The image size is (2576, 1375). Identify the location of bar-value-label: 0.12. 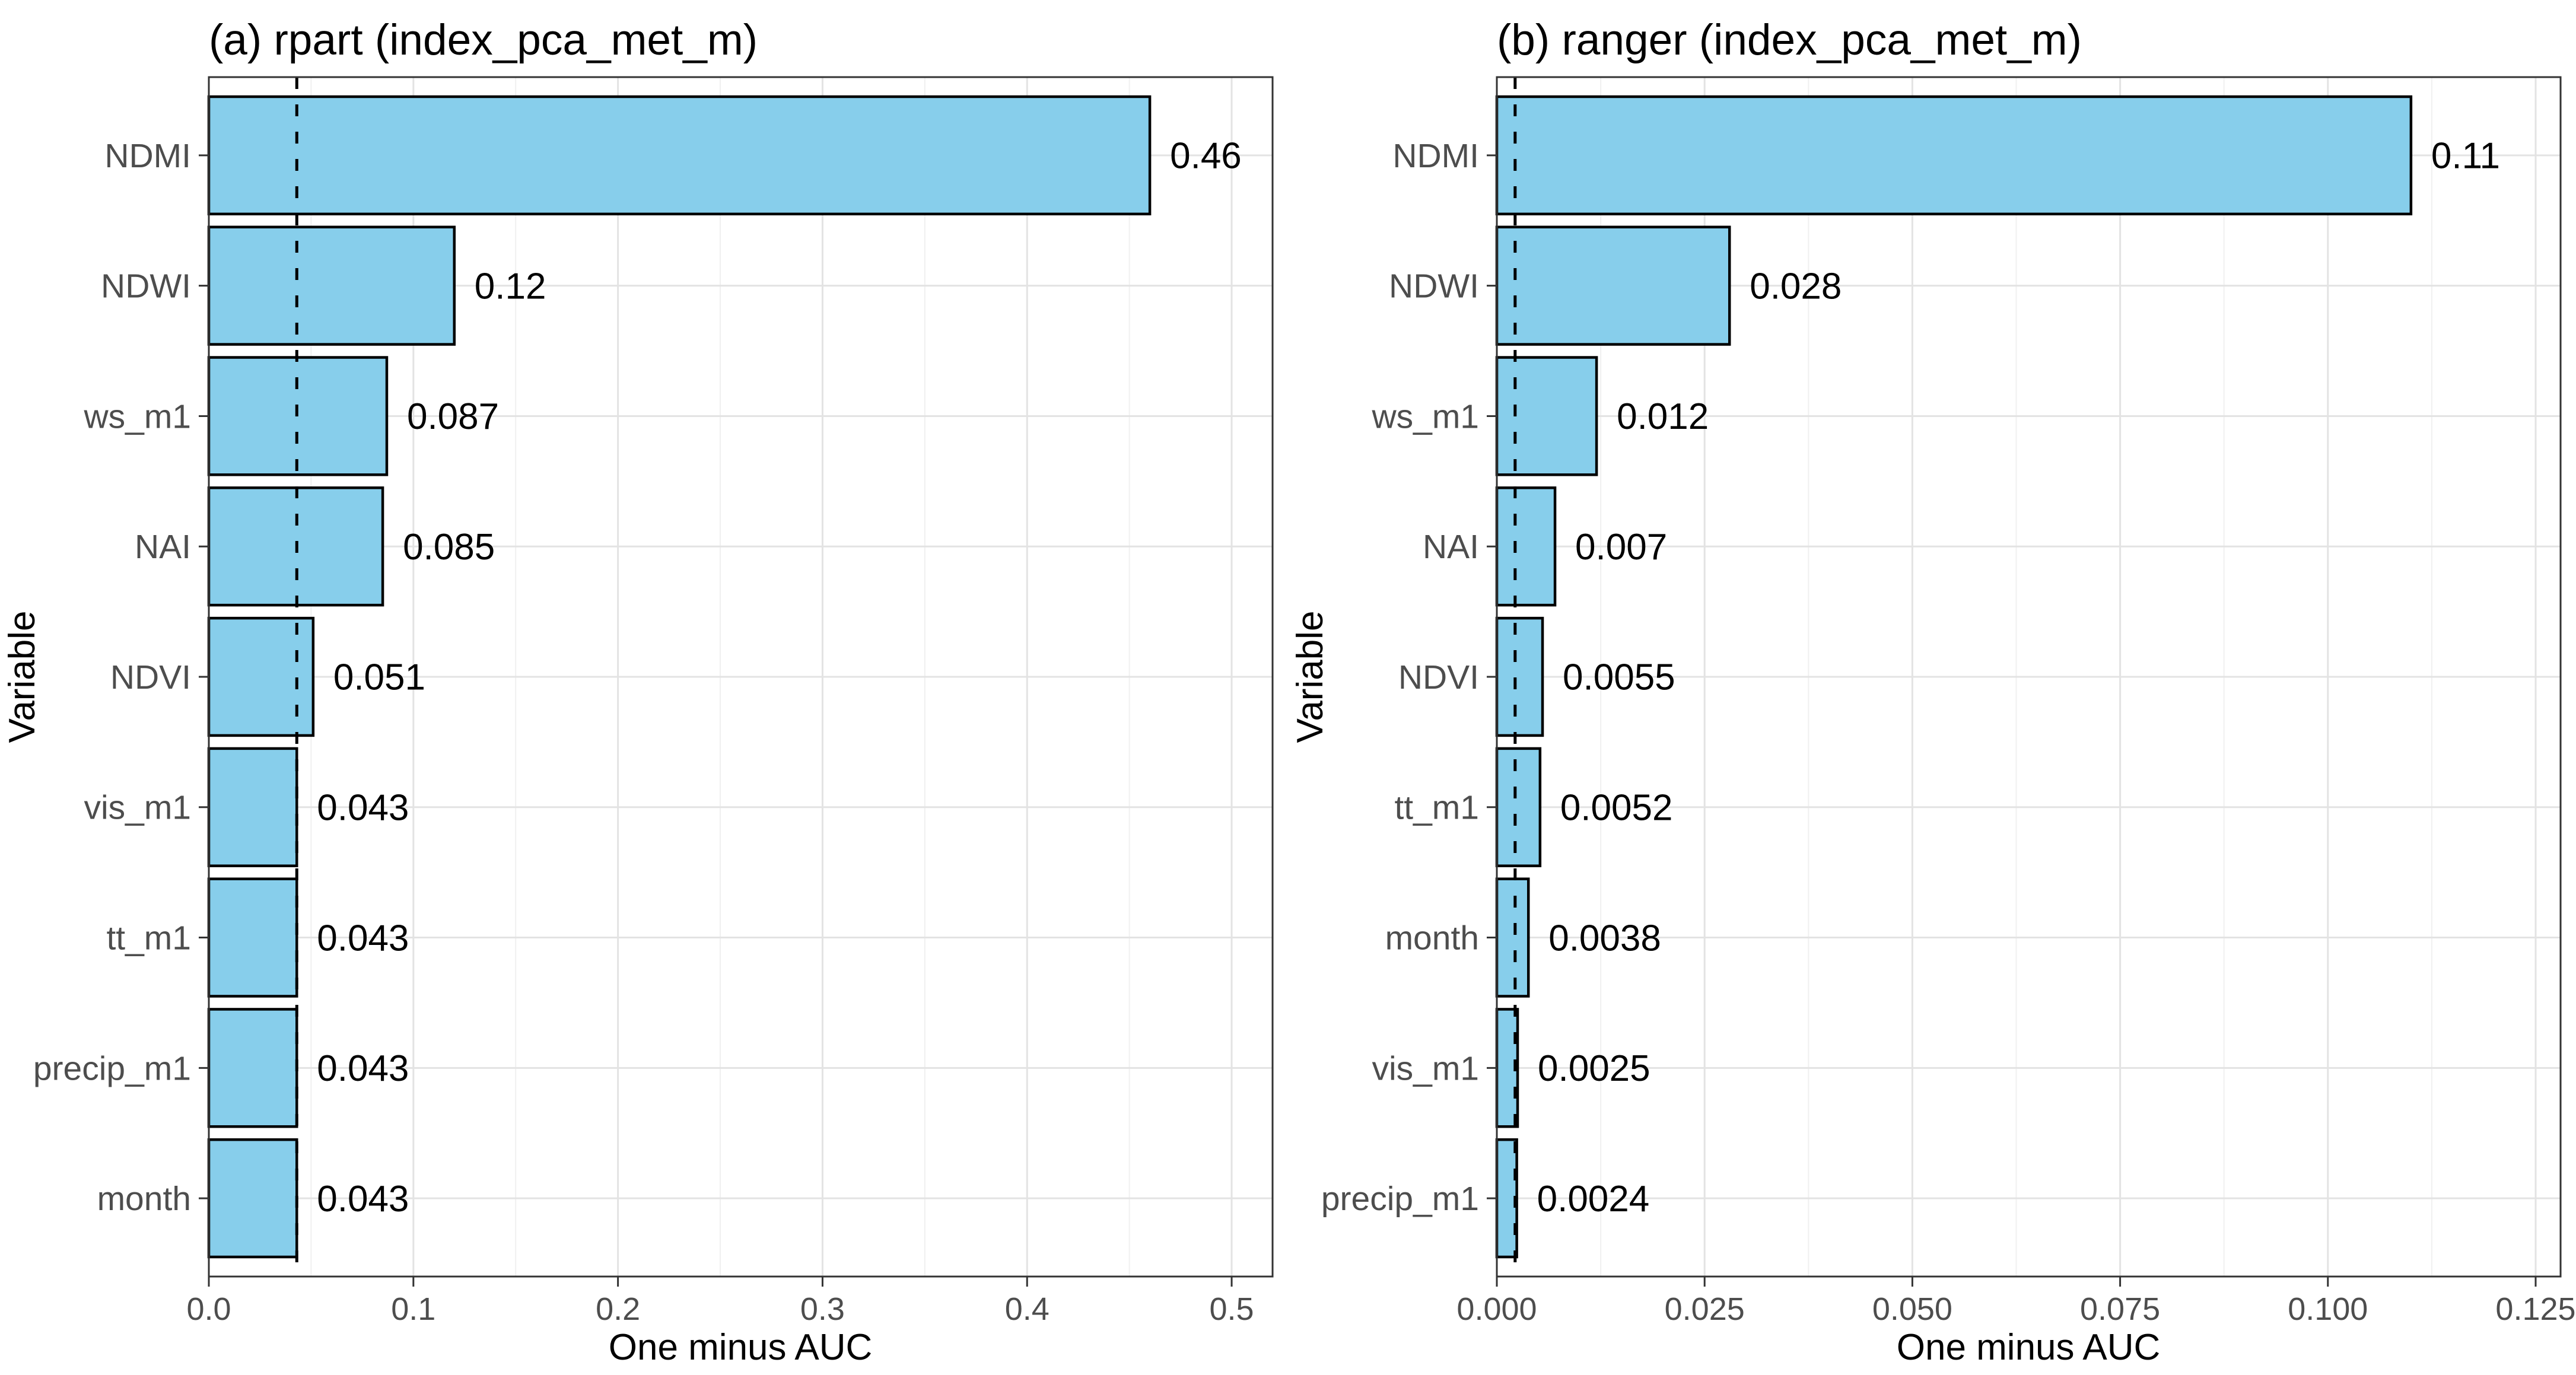
(510, 286).